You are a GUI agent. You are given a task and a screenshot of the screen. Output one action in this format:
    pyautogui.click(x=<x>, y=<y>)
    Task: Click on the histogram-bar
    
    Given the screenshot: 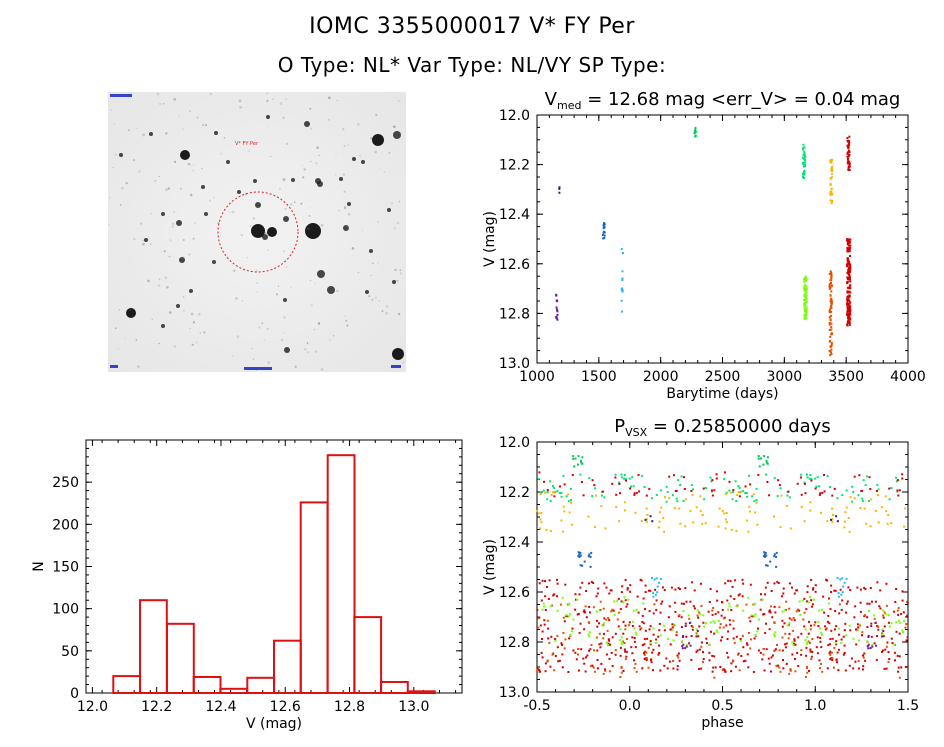 What is the action you would take?
    pyautogui.click(x=421, y=692)
    